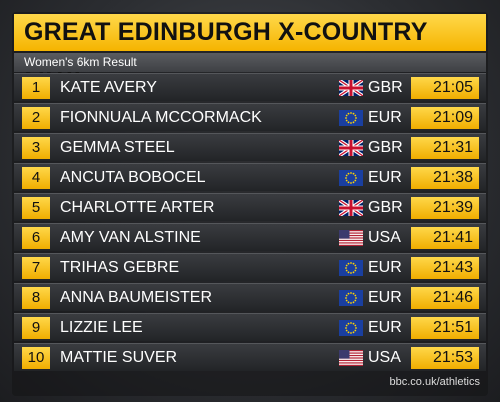 This screenshot has width=500, height=402. What do you see at coordinates (250, 357) in the screenshot?
I see `result-row: 10 MATTIE SUVER USA 21:53` at bounding box center [250, 357].